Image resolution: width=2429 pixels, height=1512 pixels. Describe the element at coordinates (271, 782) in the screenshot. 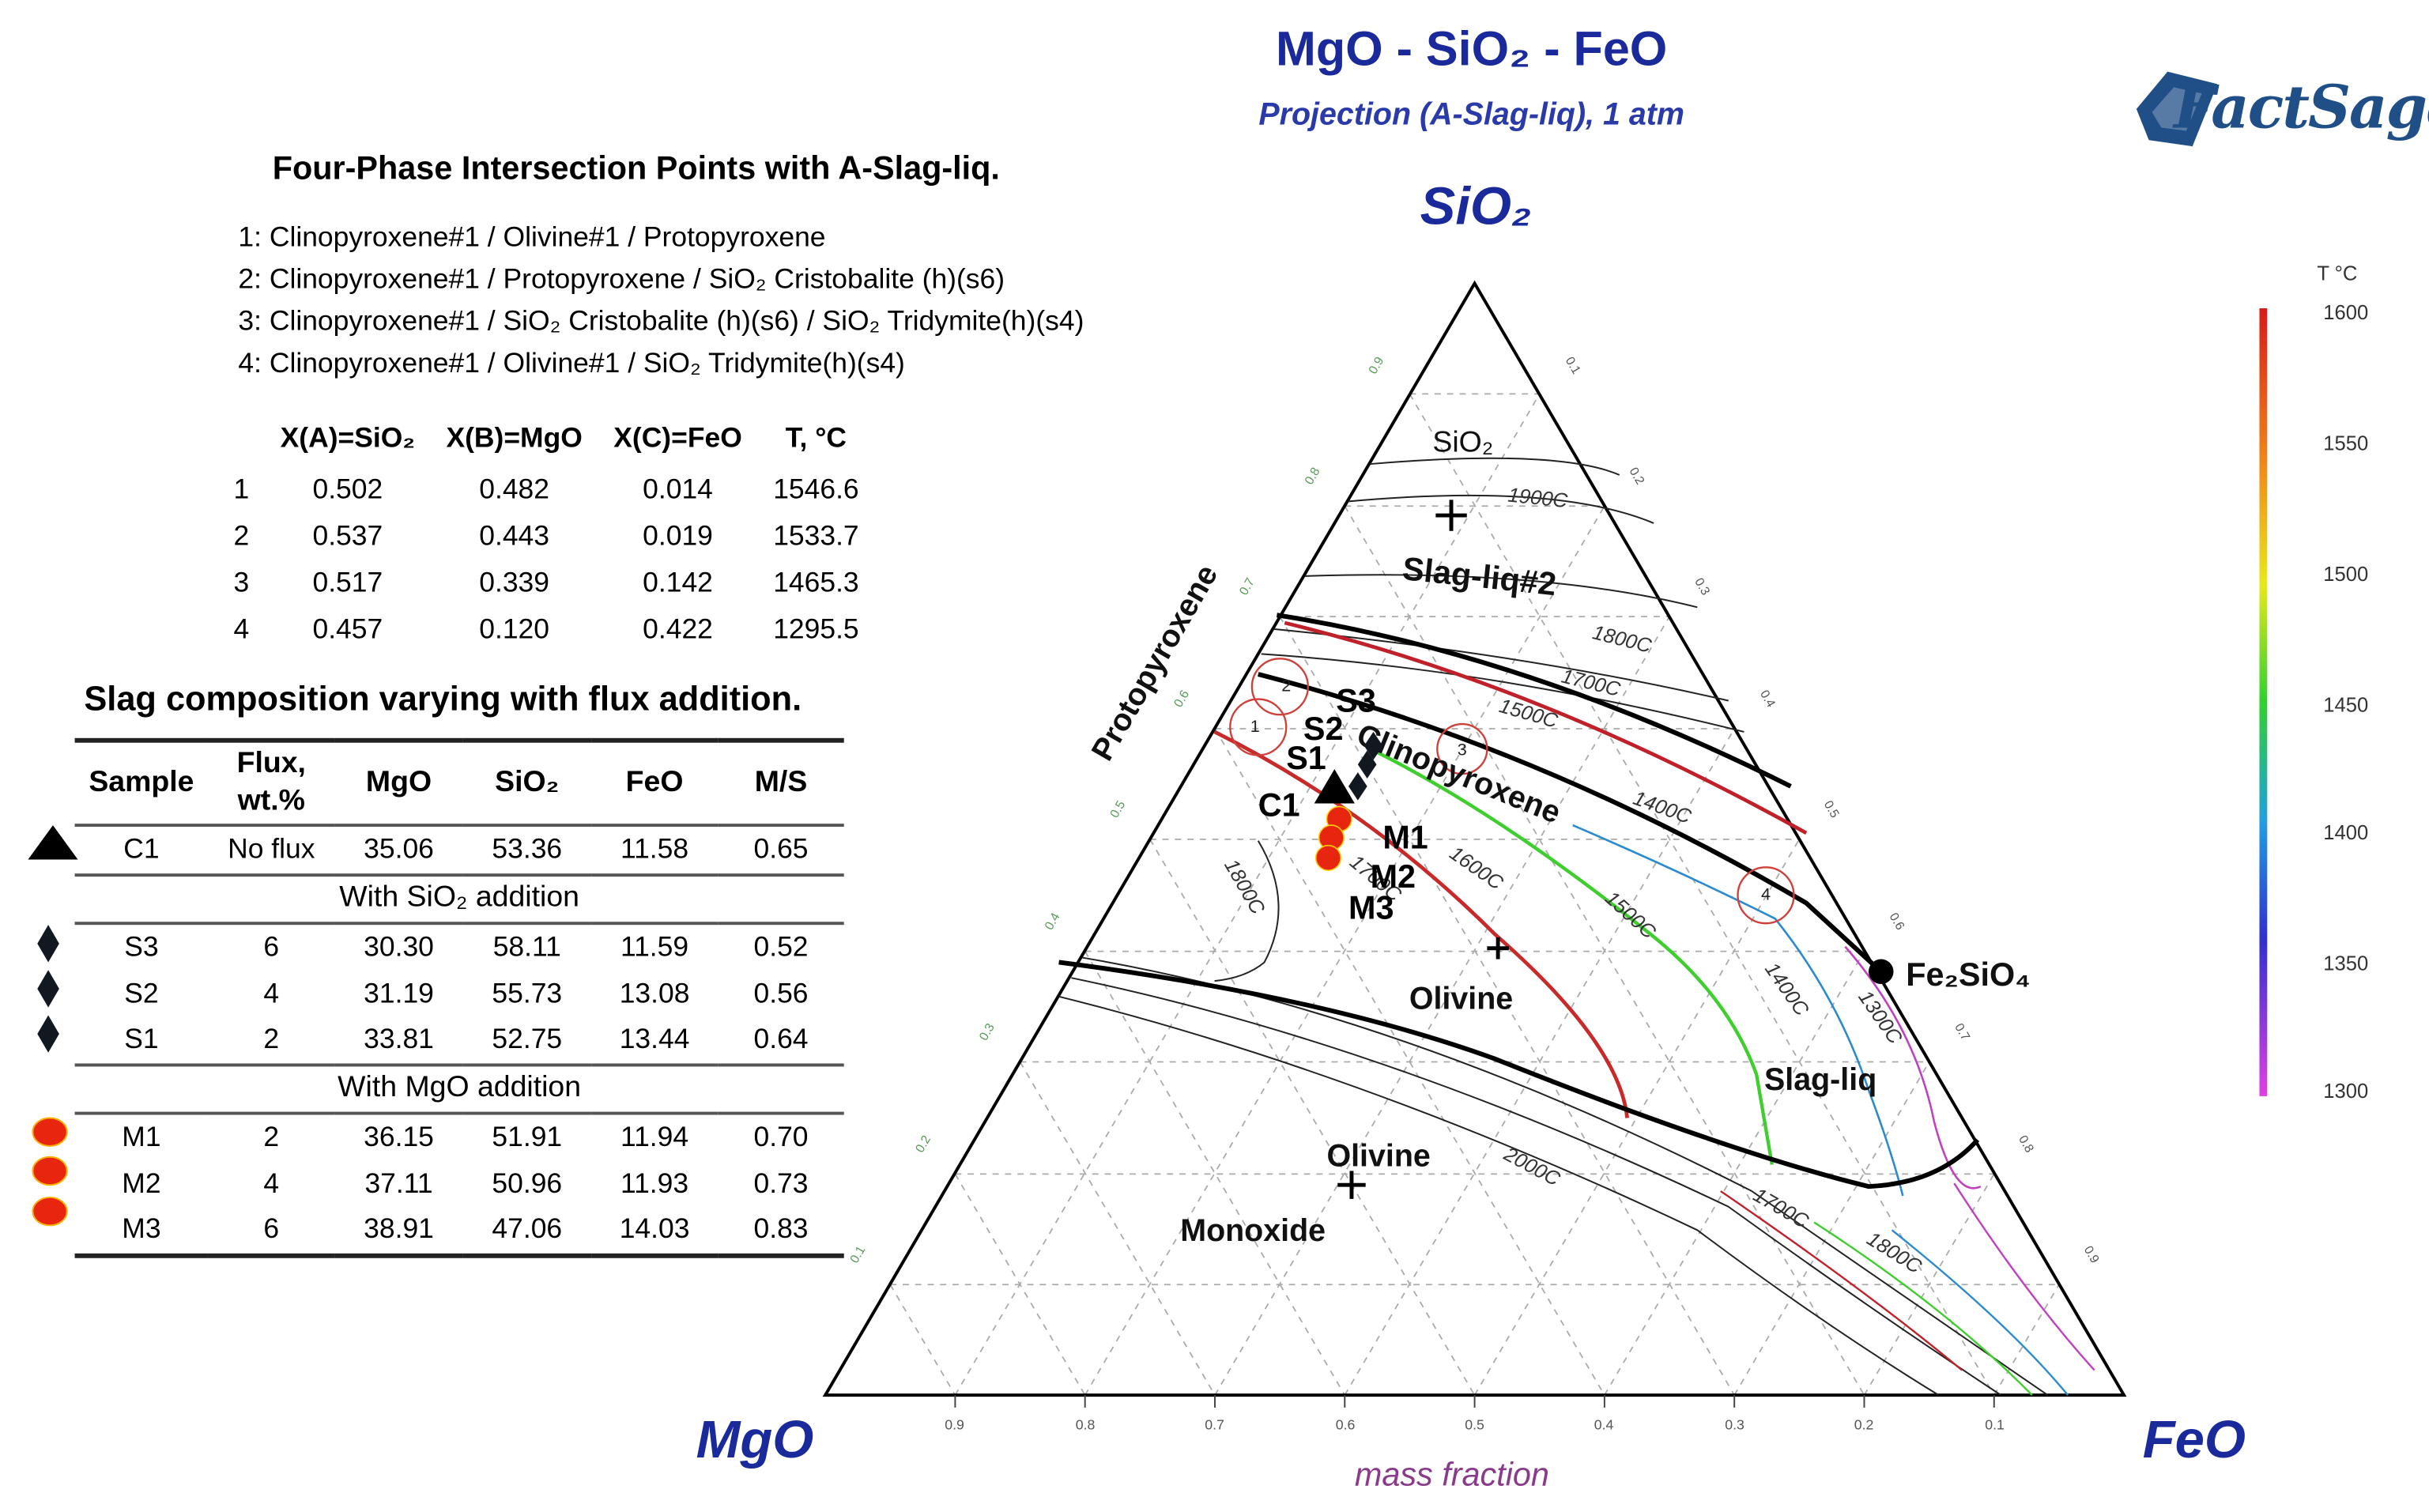

I see `table-header: Flux, wt.%` at that location.